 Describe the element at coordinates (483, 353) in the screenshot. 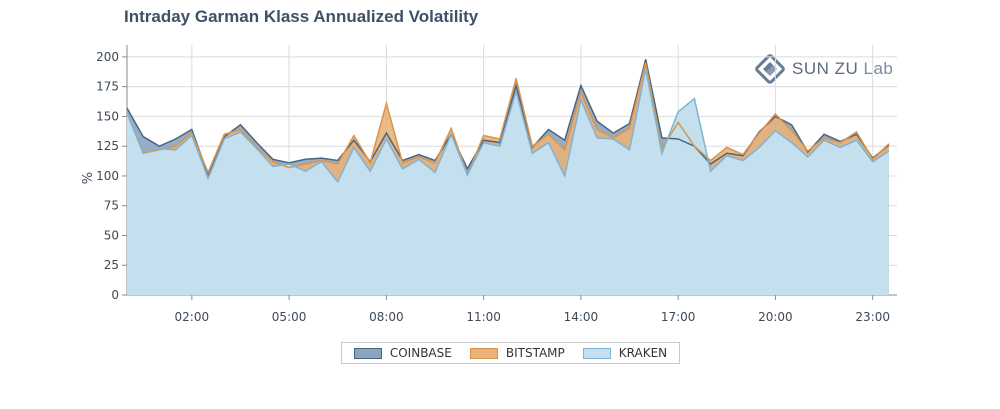

I see `legend-swatch-bitstamp` at that location.